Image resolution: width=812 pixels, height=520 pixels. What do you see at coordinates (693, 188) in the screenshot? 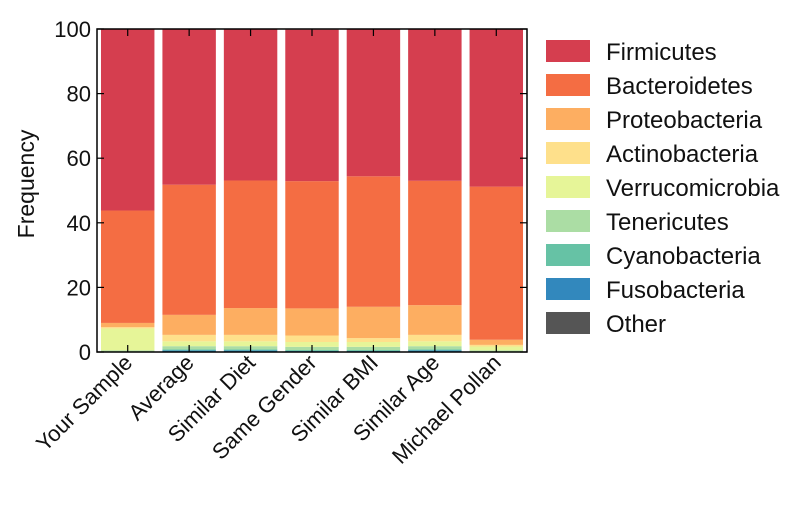
I see `legend-label-verrucomicrobia: Verrucomicrobia` at bounding box center [693, 188].